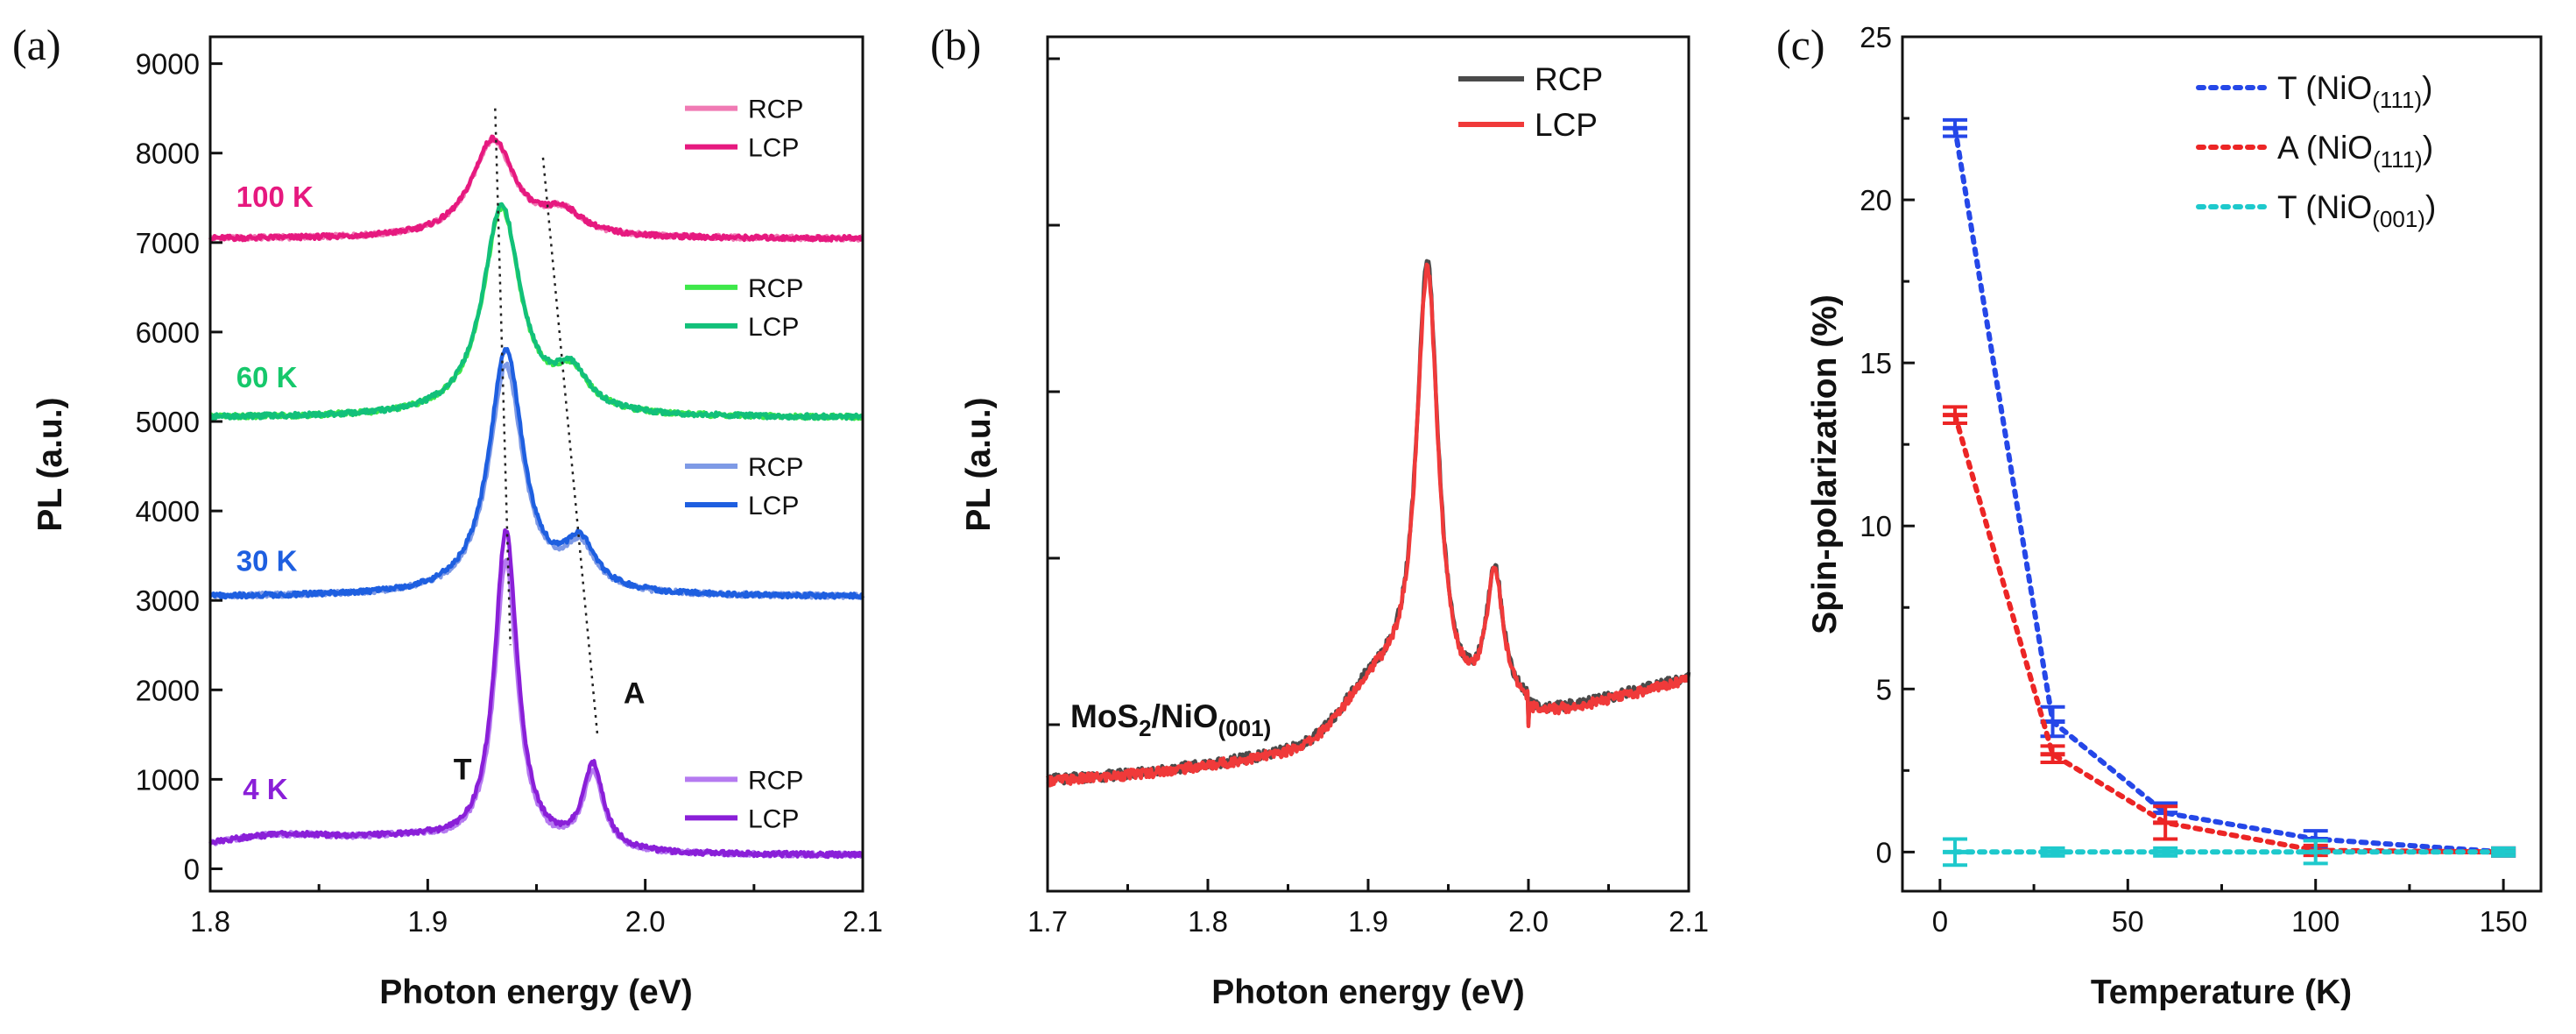 This screenshot has width=2576, height=1034. What do you see at coordinates (168, 243) in the screenshot?
I see `y-tick-label: 7000` at bounding box center [168, 243].